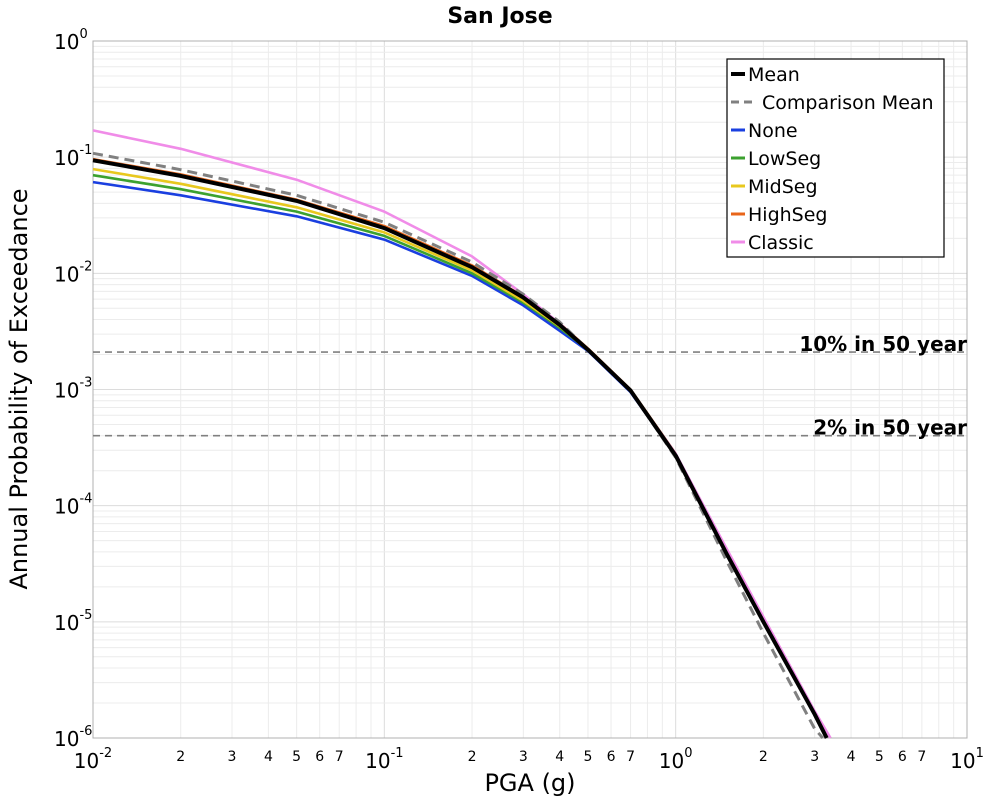  Describe the element at coordinates (93, 759) in the screenshot. I see `x-tick-label: 10⁻²` at that location.